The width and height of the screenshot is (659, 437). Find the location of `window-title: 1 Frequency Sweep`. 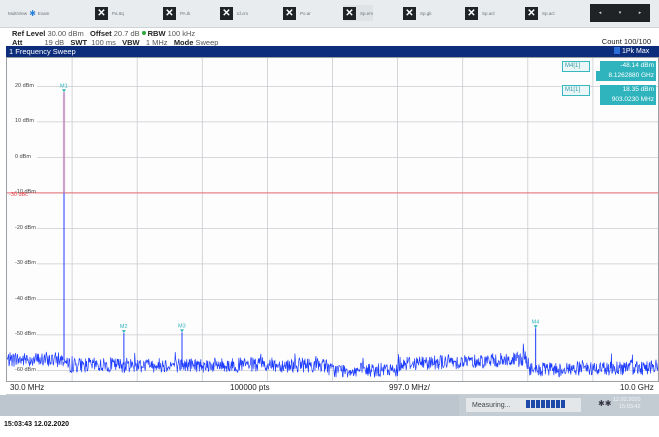

window-title: 1 Frequency Sweep is located at coordinates (42, 51).